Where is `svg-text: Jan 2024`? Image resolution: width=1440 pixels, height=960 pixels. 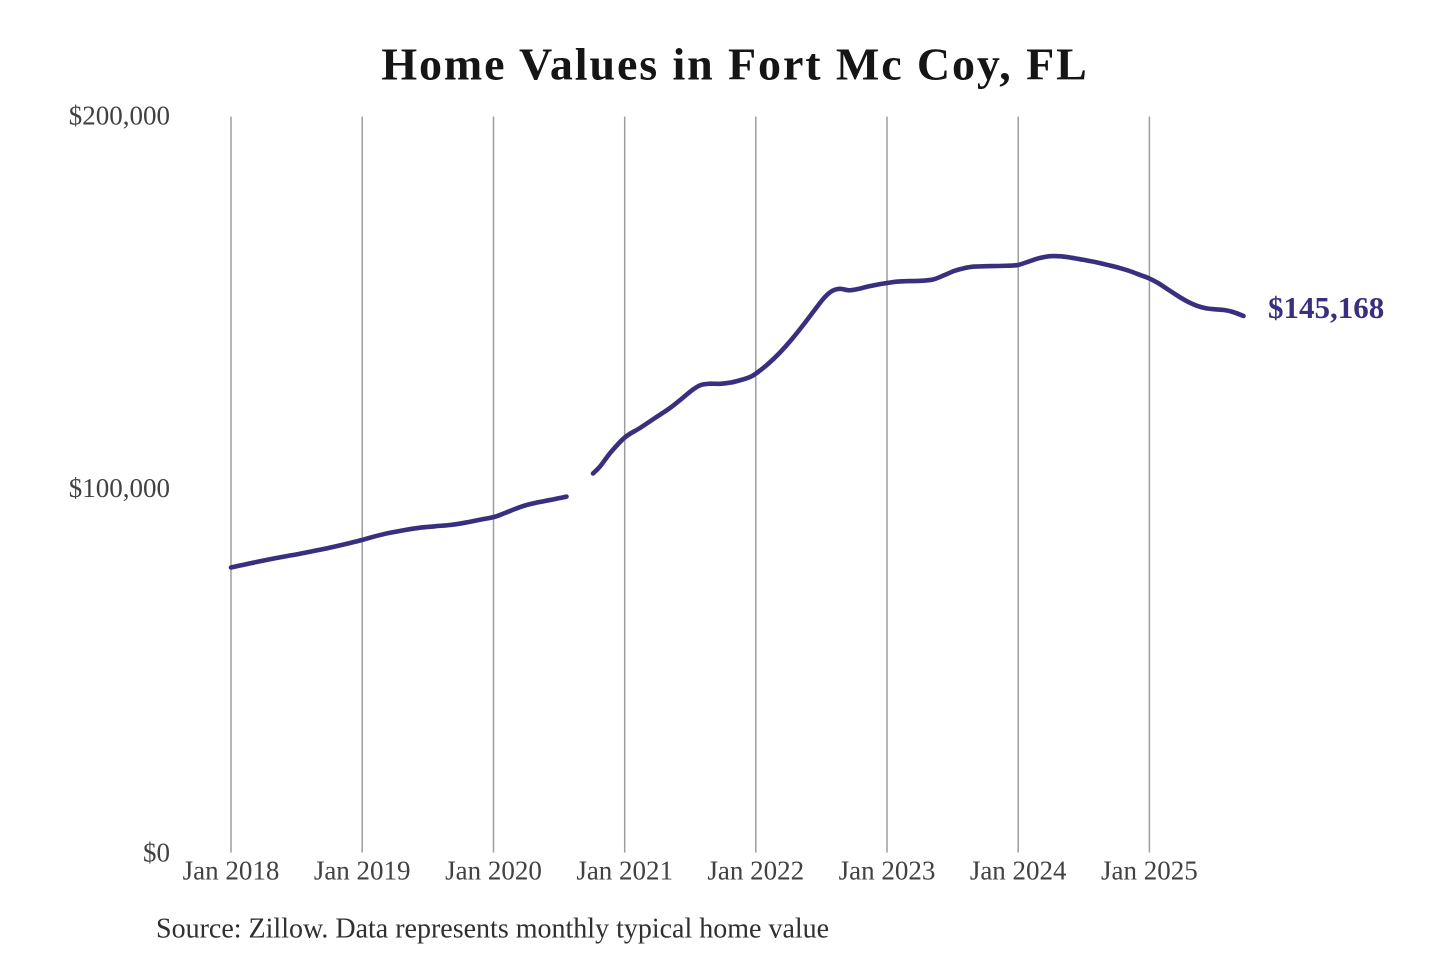
svg-text: Jan 2024 is located at coordinates (1018, 871).